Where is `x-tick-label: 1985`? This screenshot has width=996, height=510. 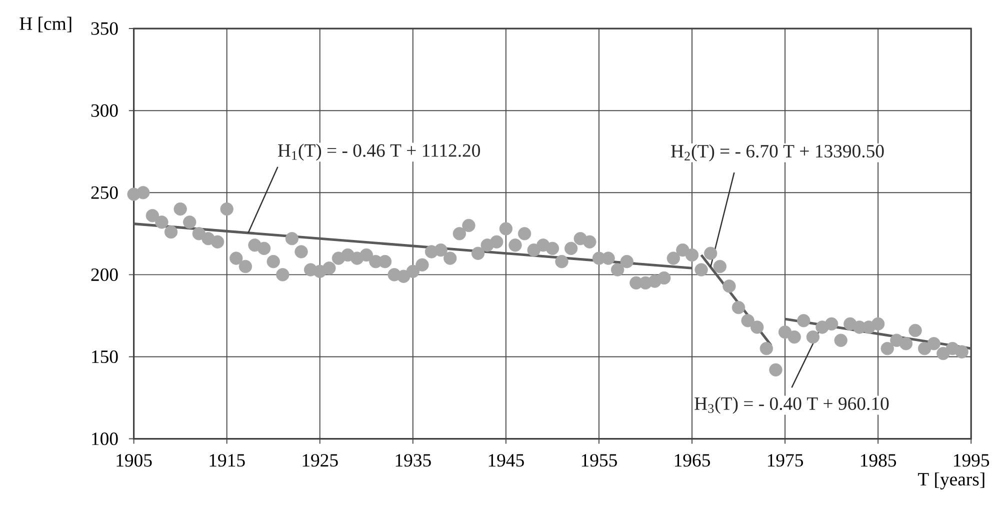 x-tick-label: 1985 is located at coordinates (878, 460).